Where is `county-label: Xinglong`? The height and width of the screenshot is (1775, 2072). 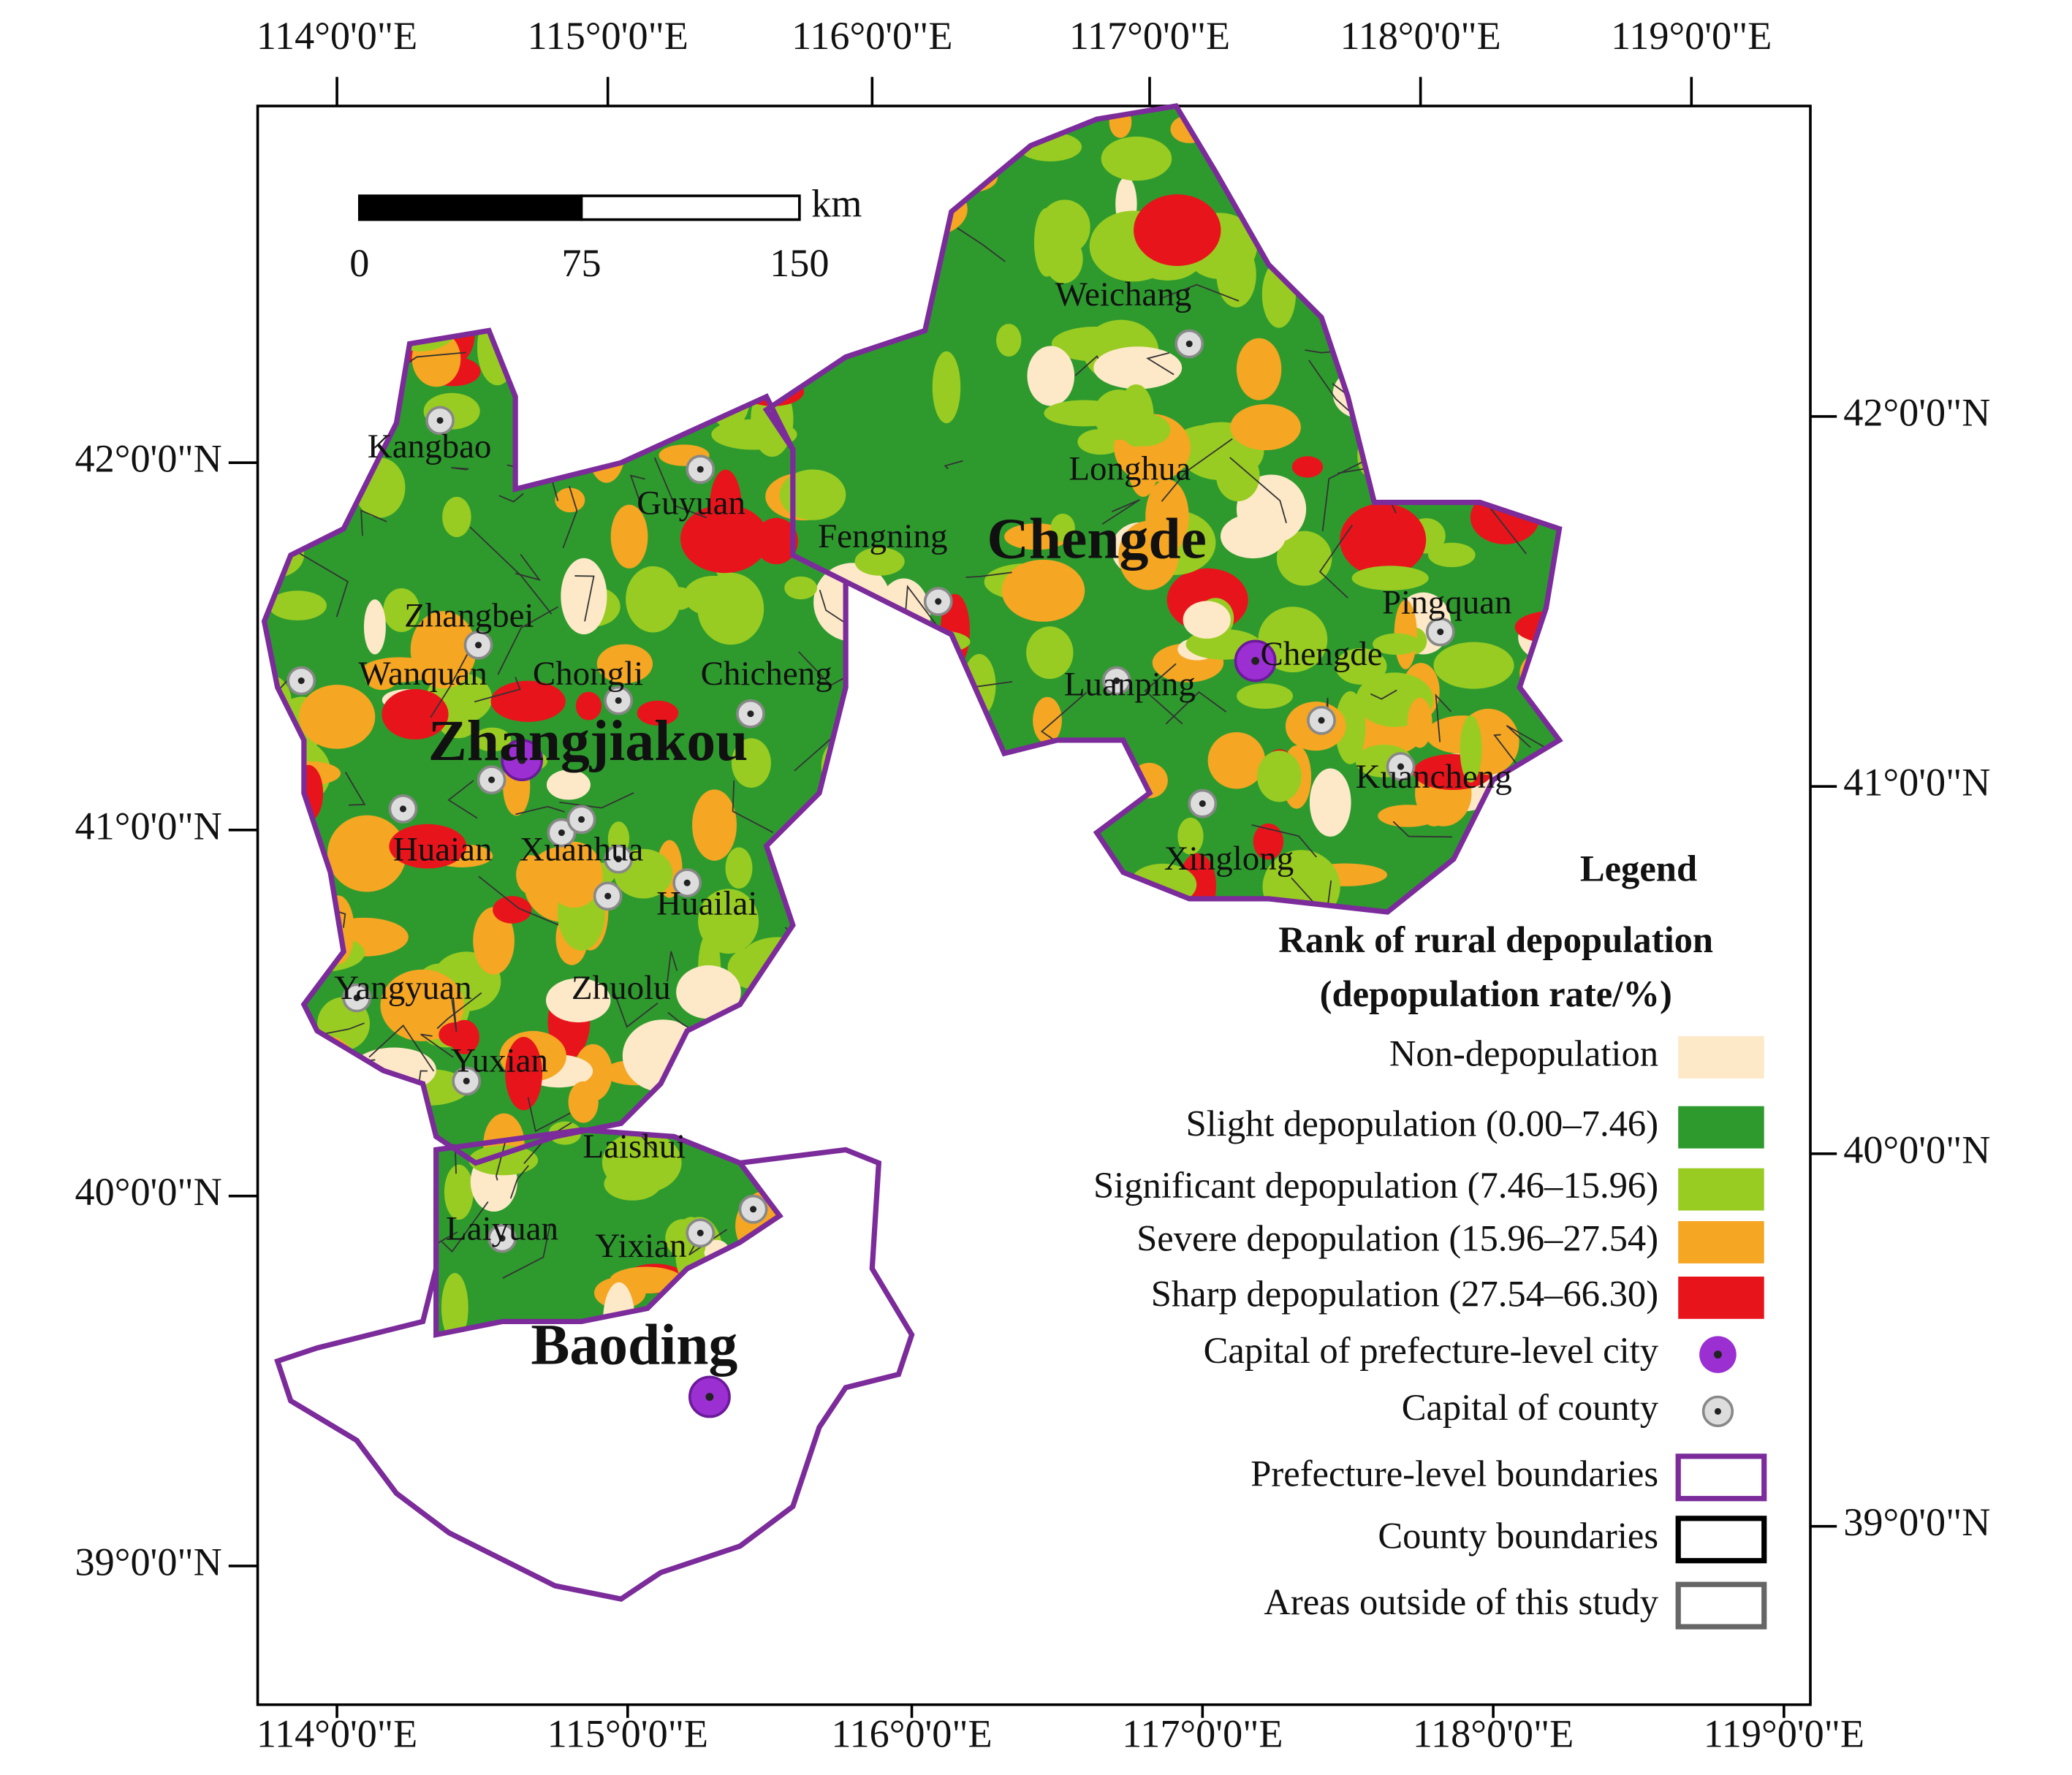
county-label: Xinglong is located at coordinates (1229, 859).